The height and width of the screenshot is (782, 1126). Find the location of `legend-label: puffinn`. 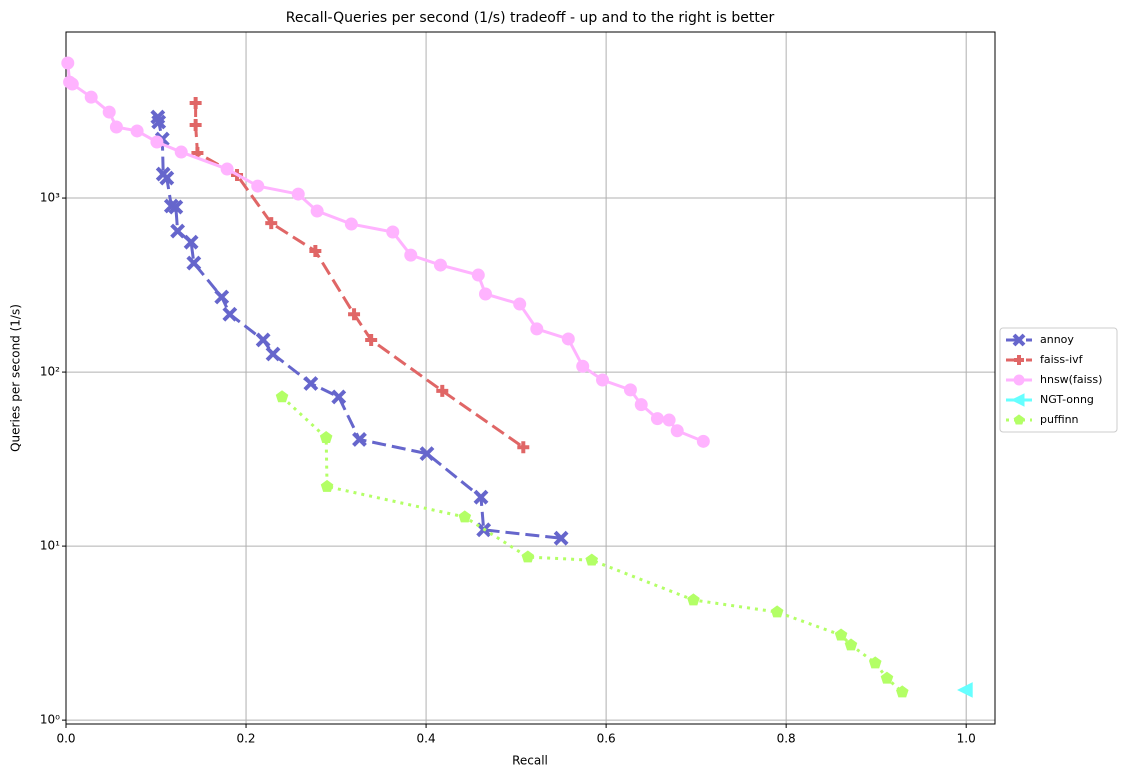

legend-label: puffinn is located at coordinates (1059, 419).